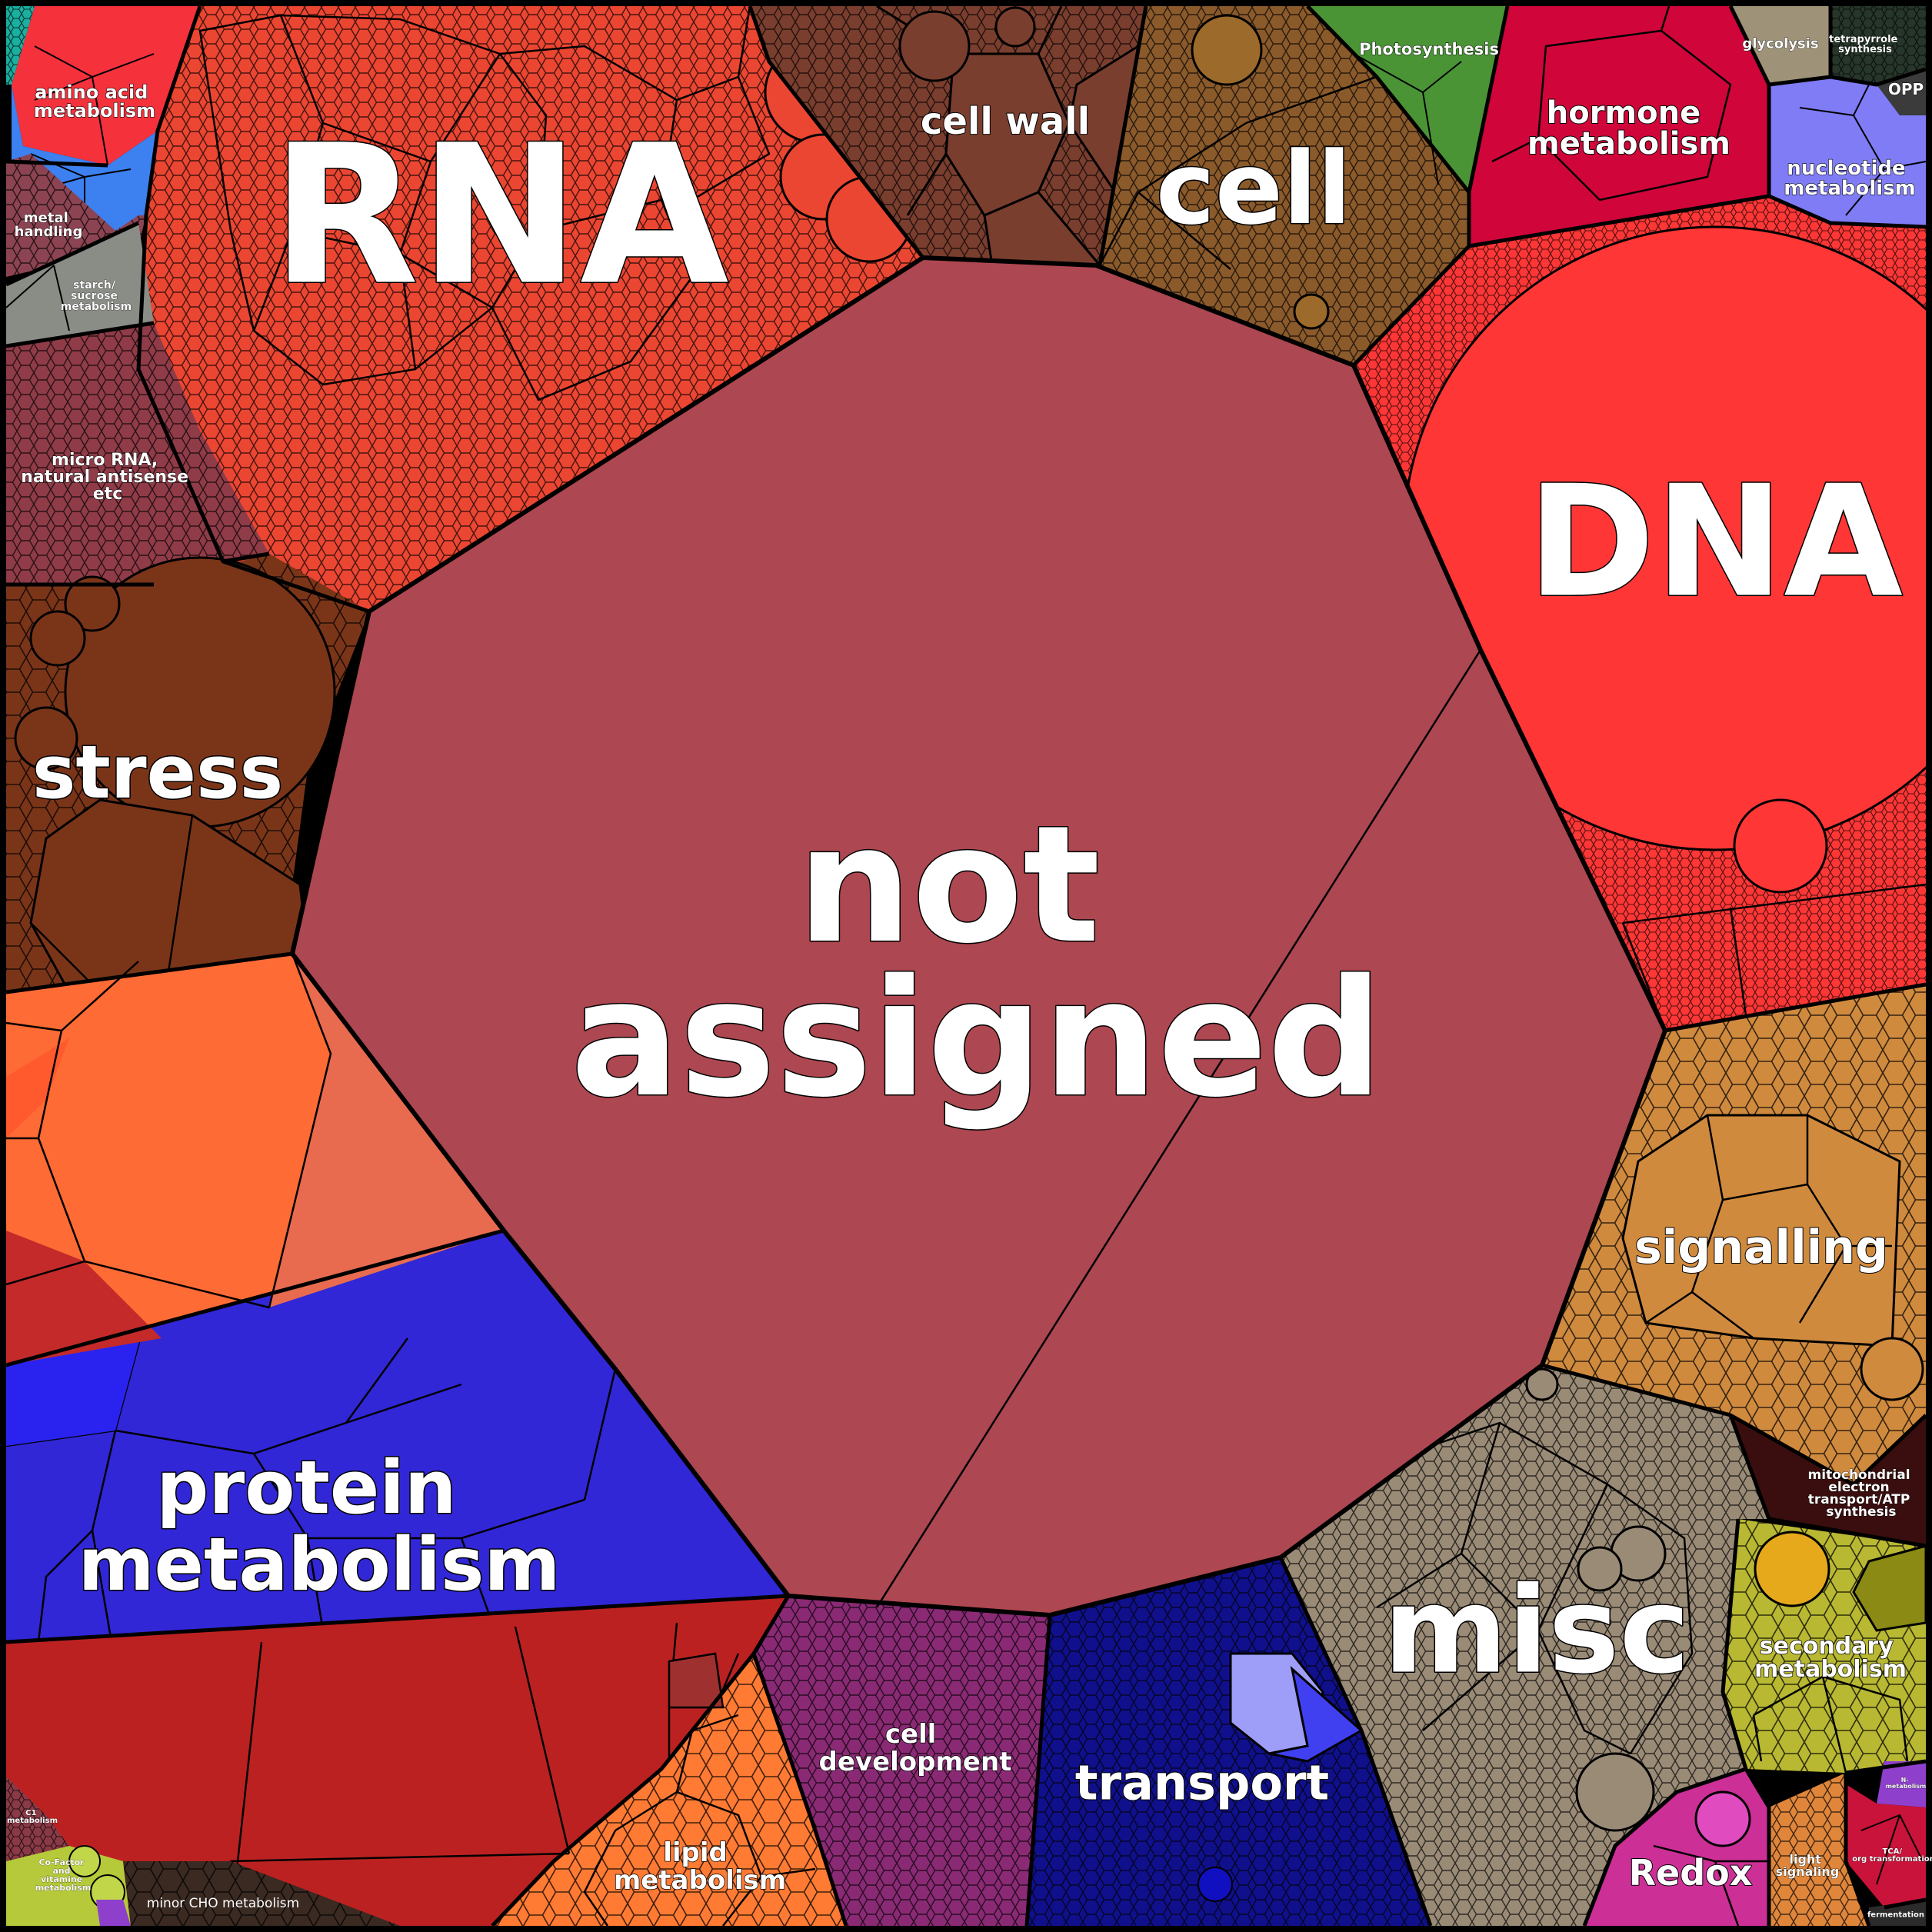 This screenshot has height=1932, width=1932. I want to click on label-secondary-metabolism: secondary metabolism, so click(1830, 1658).